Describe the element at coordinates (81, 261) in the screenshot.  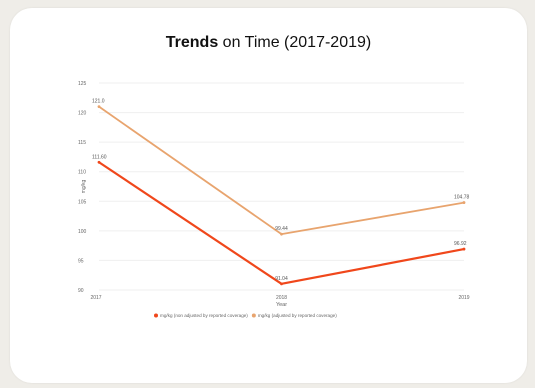
I see `y-tick-label-95: 95` at that location.